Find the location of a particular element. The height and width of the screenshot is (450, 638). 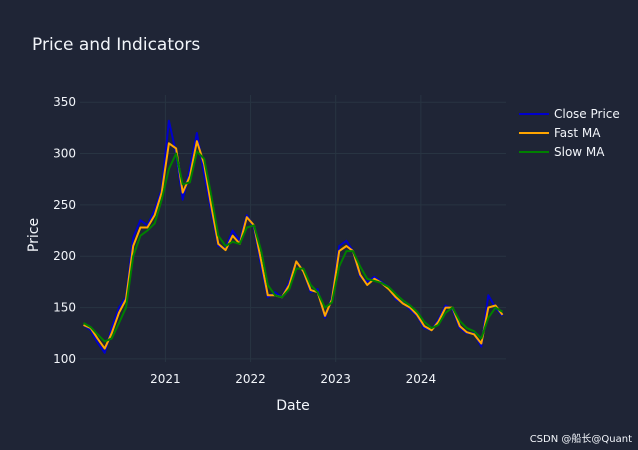

y-tick-label: 300 is located at coordinates (64, 154).